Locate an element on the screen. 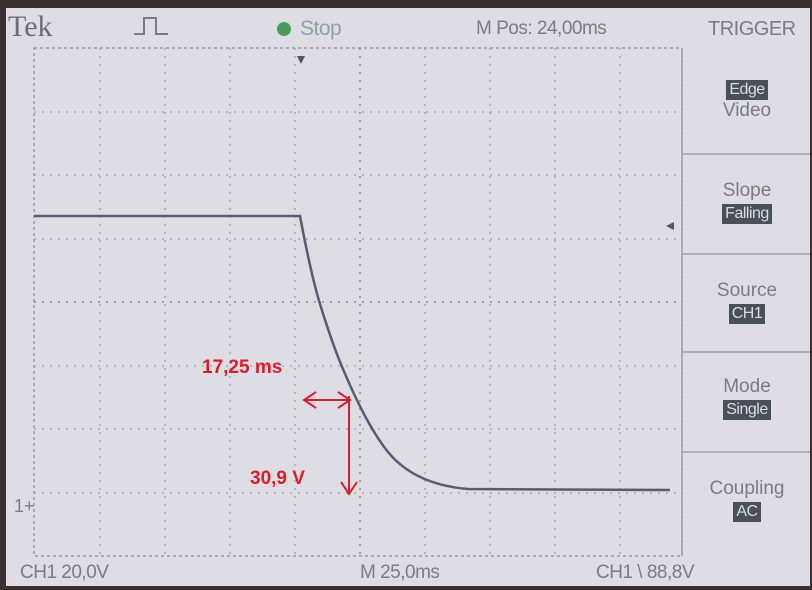  trigger-level-readout: CH1 \ 88,8V is located at coordinates (645, 572).